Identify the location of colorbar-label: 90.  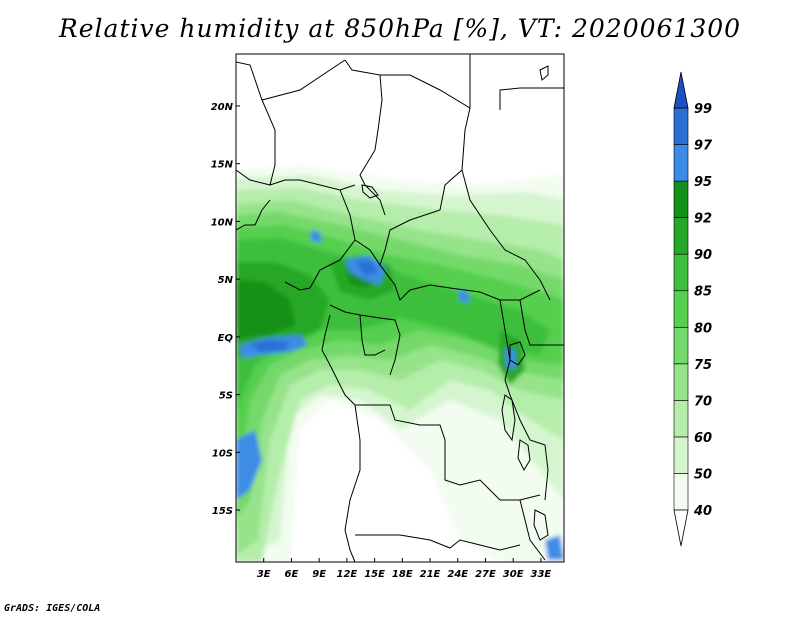
(703, 255).